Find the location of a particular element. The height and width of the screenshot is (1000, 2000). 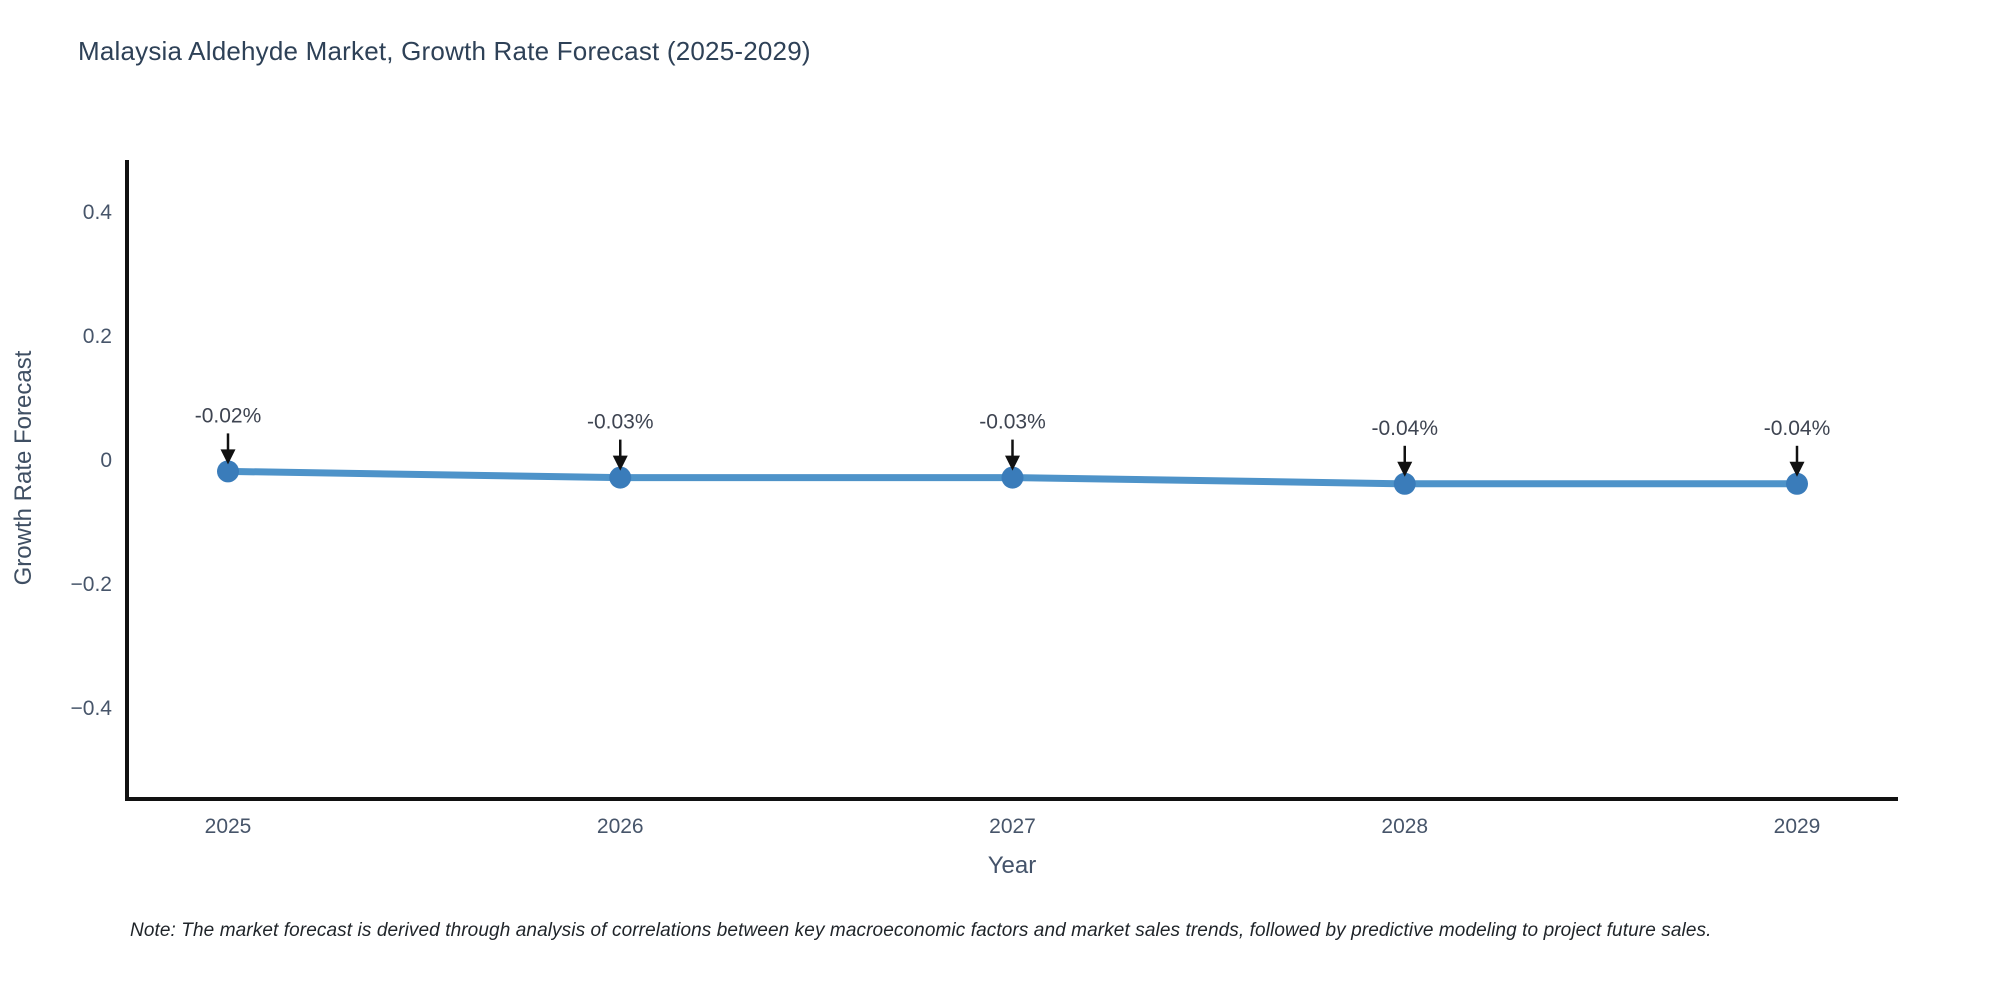

point-label: -0.02% is located at coordinates (228, 415).